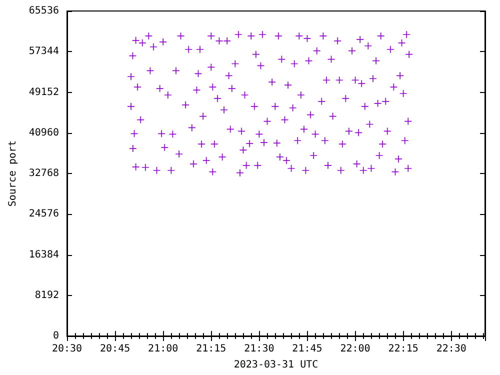 The image size is (500, 375). What do you see at coordinates (259, 349) in the screenshot?
I see `x-tick-label: 21:30` at bounding box center [259, 349].